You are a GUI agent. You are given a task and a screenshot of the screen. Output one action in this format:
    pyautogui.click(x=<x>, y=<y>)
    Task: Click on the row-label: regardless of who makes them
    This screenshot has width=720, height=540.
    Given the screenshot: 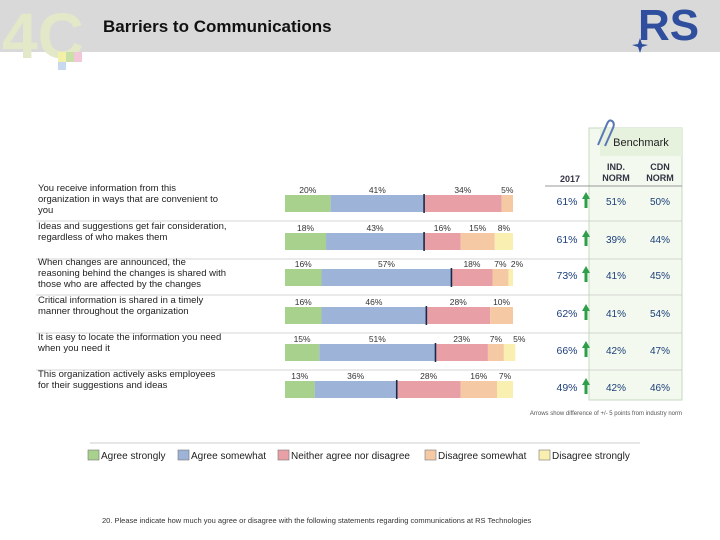 What is the action you would take?
    pyautogui.click(x=102, y=237)
    